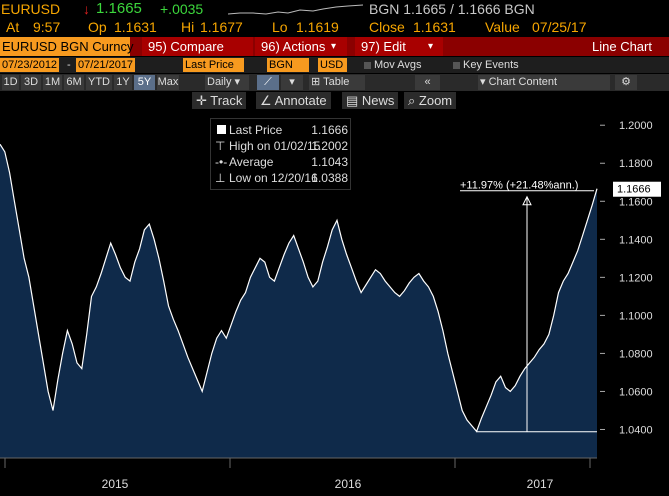 Image resolution: width=669 pixels, height=496 pixels. I want to click on period-button-1m: 1M, so click(52, 82).